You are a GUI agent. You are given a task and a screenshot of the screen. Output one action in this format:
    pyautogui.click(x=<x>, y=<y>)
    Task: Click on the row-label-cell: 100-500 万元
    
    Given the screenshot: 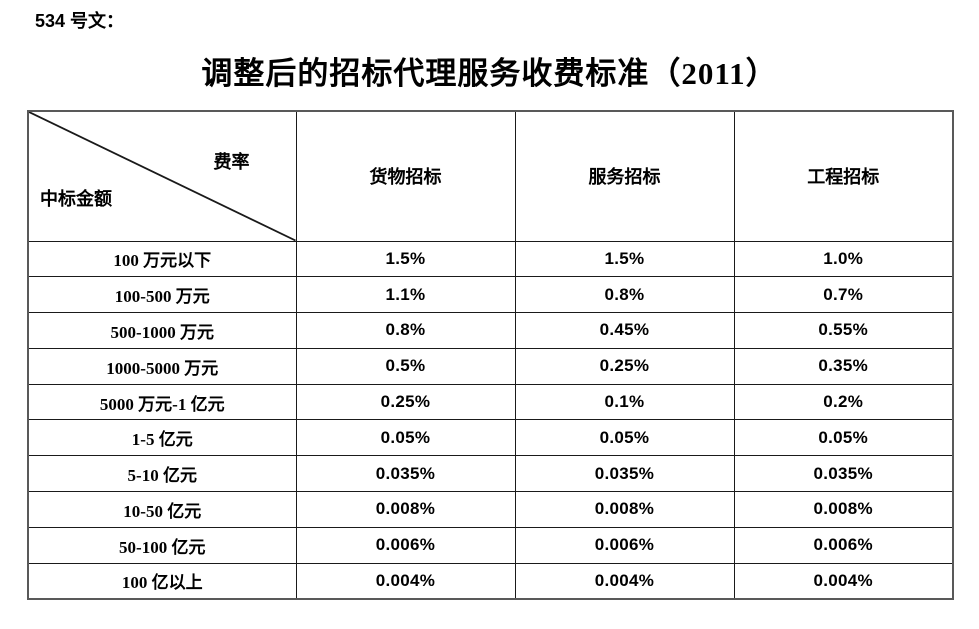 What is the action you would take?
    pyautogui.click(x=162, y=295)
    